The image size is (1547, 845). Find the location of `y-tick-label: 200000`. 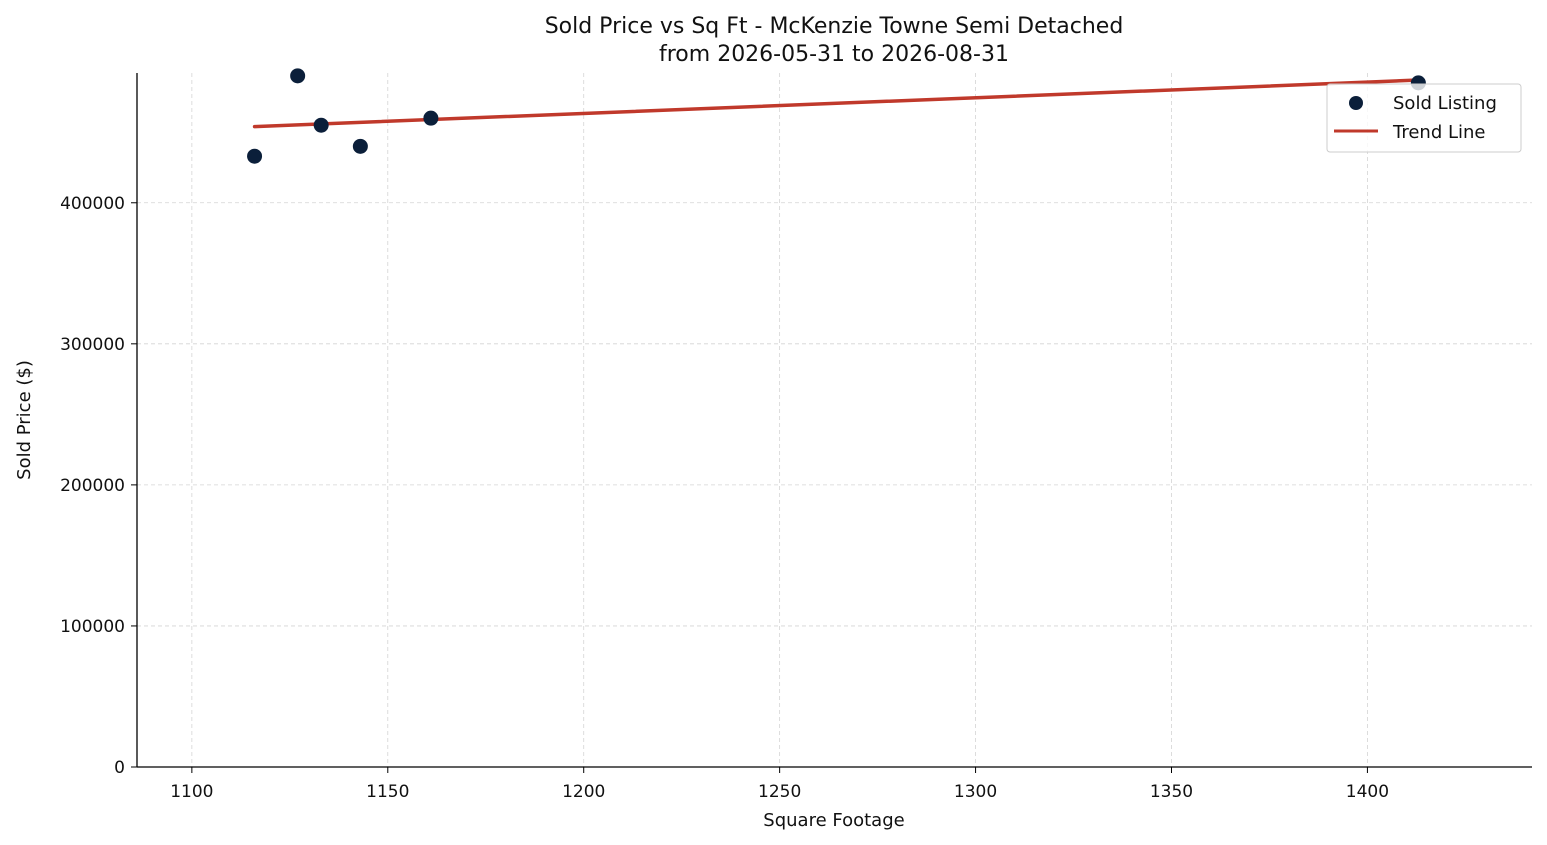

y-tick-label: 200000 is located at coordinates (92, 486).